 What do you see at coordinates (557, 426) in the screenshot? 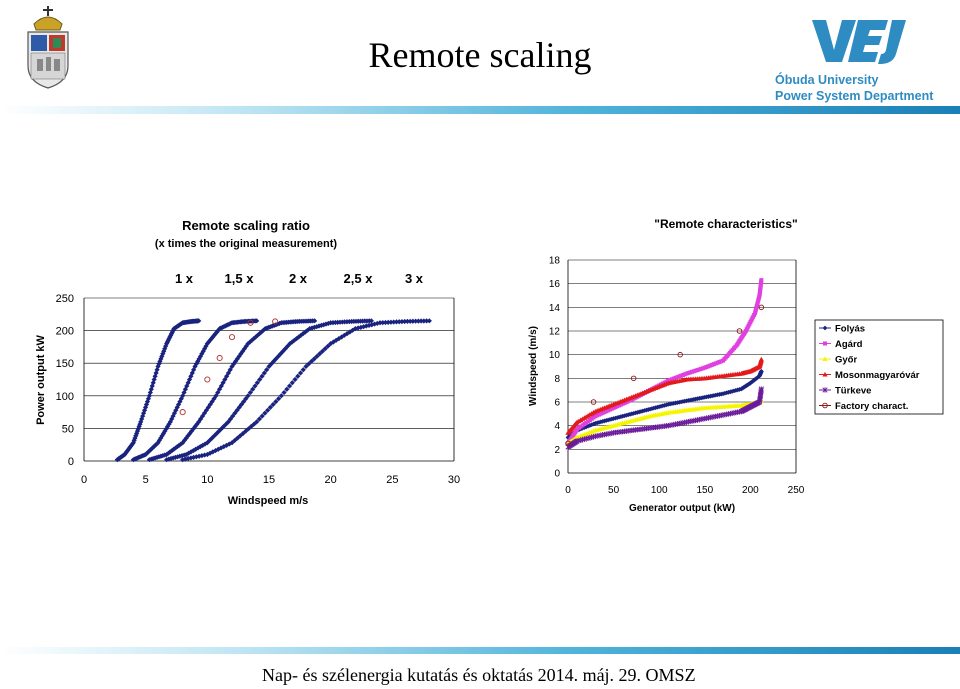
I see `y-tick-label: 4` at bounding box center [557, 426].